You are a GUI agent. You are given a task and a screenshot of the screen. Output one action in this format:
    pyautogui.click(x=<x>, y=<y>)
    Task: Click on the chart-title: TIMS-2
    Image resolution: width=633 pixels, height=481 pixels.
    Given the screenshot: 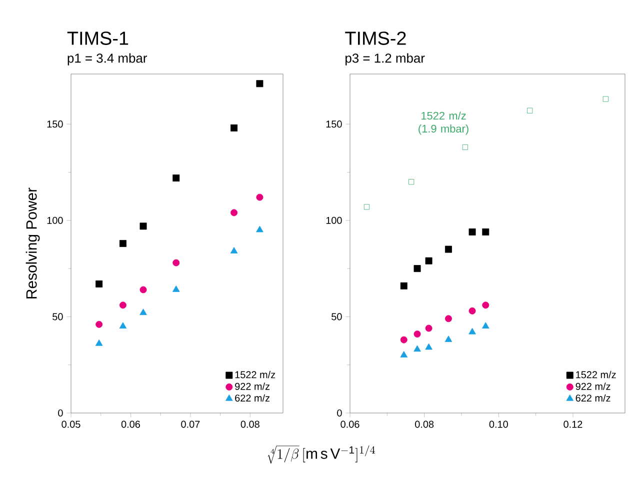 What is the action you would take?
    pyautogui.click(x=375, y=38)
    